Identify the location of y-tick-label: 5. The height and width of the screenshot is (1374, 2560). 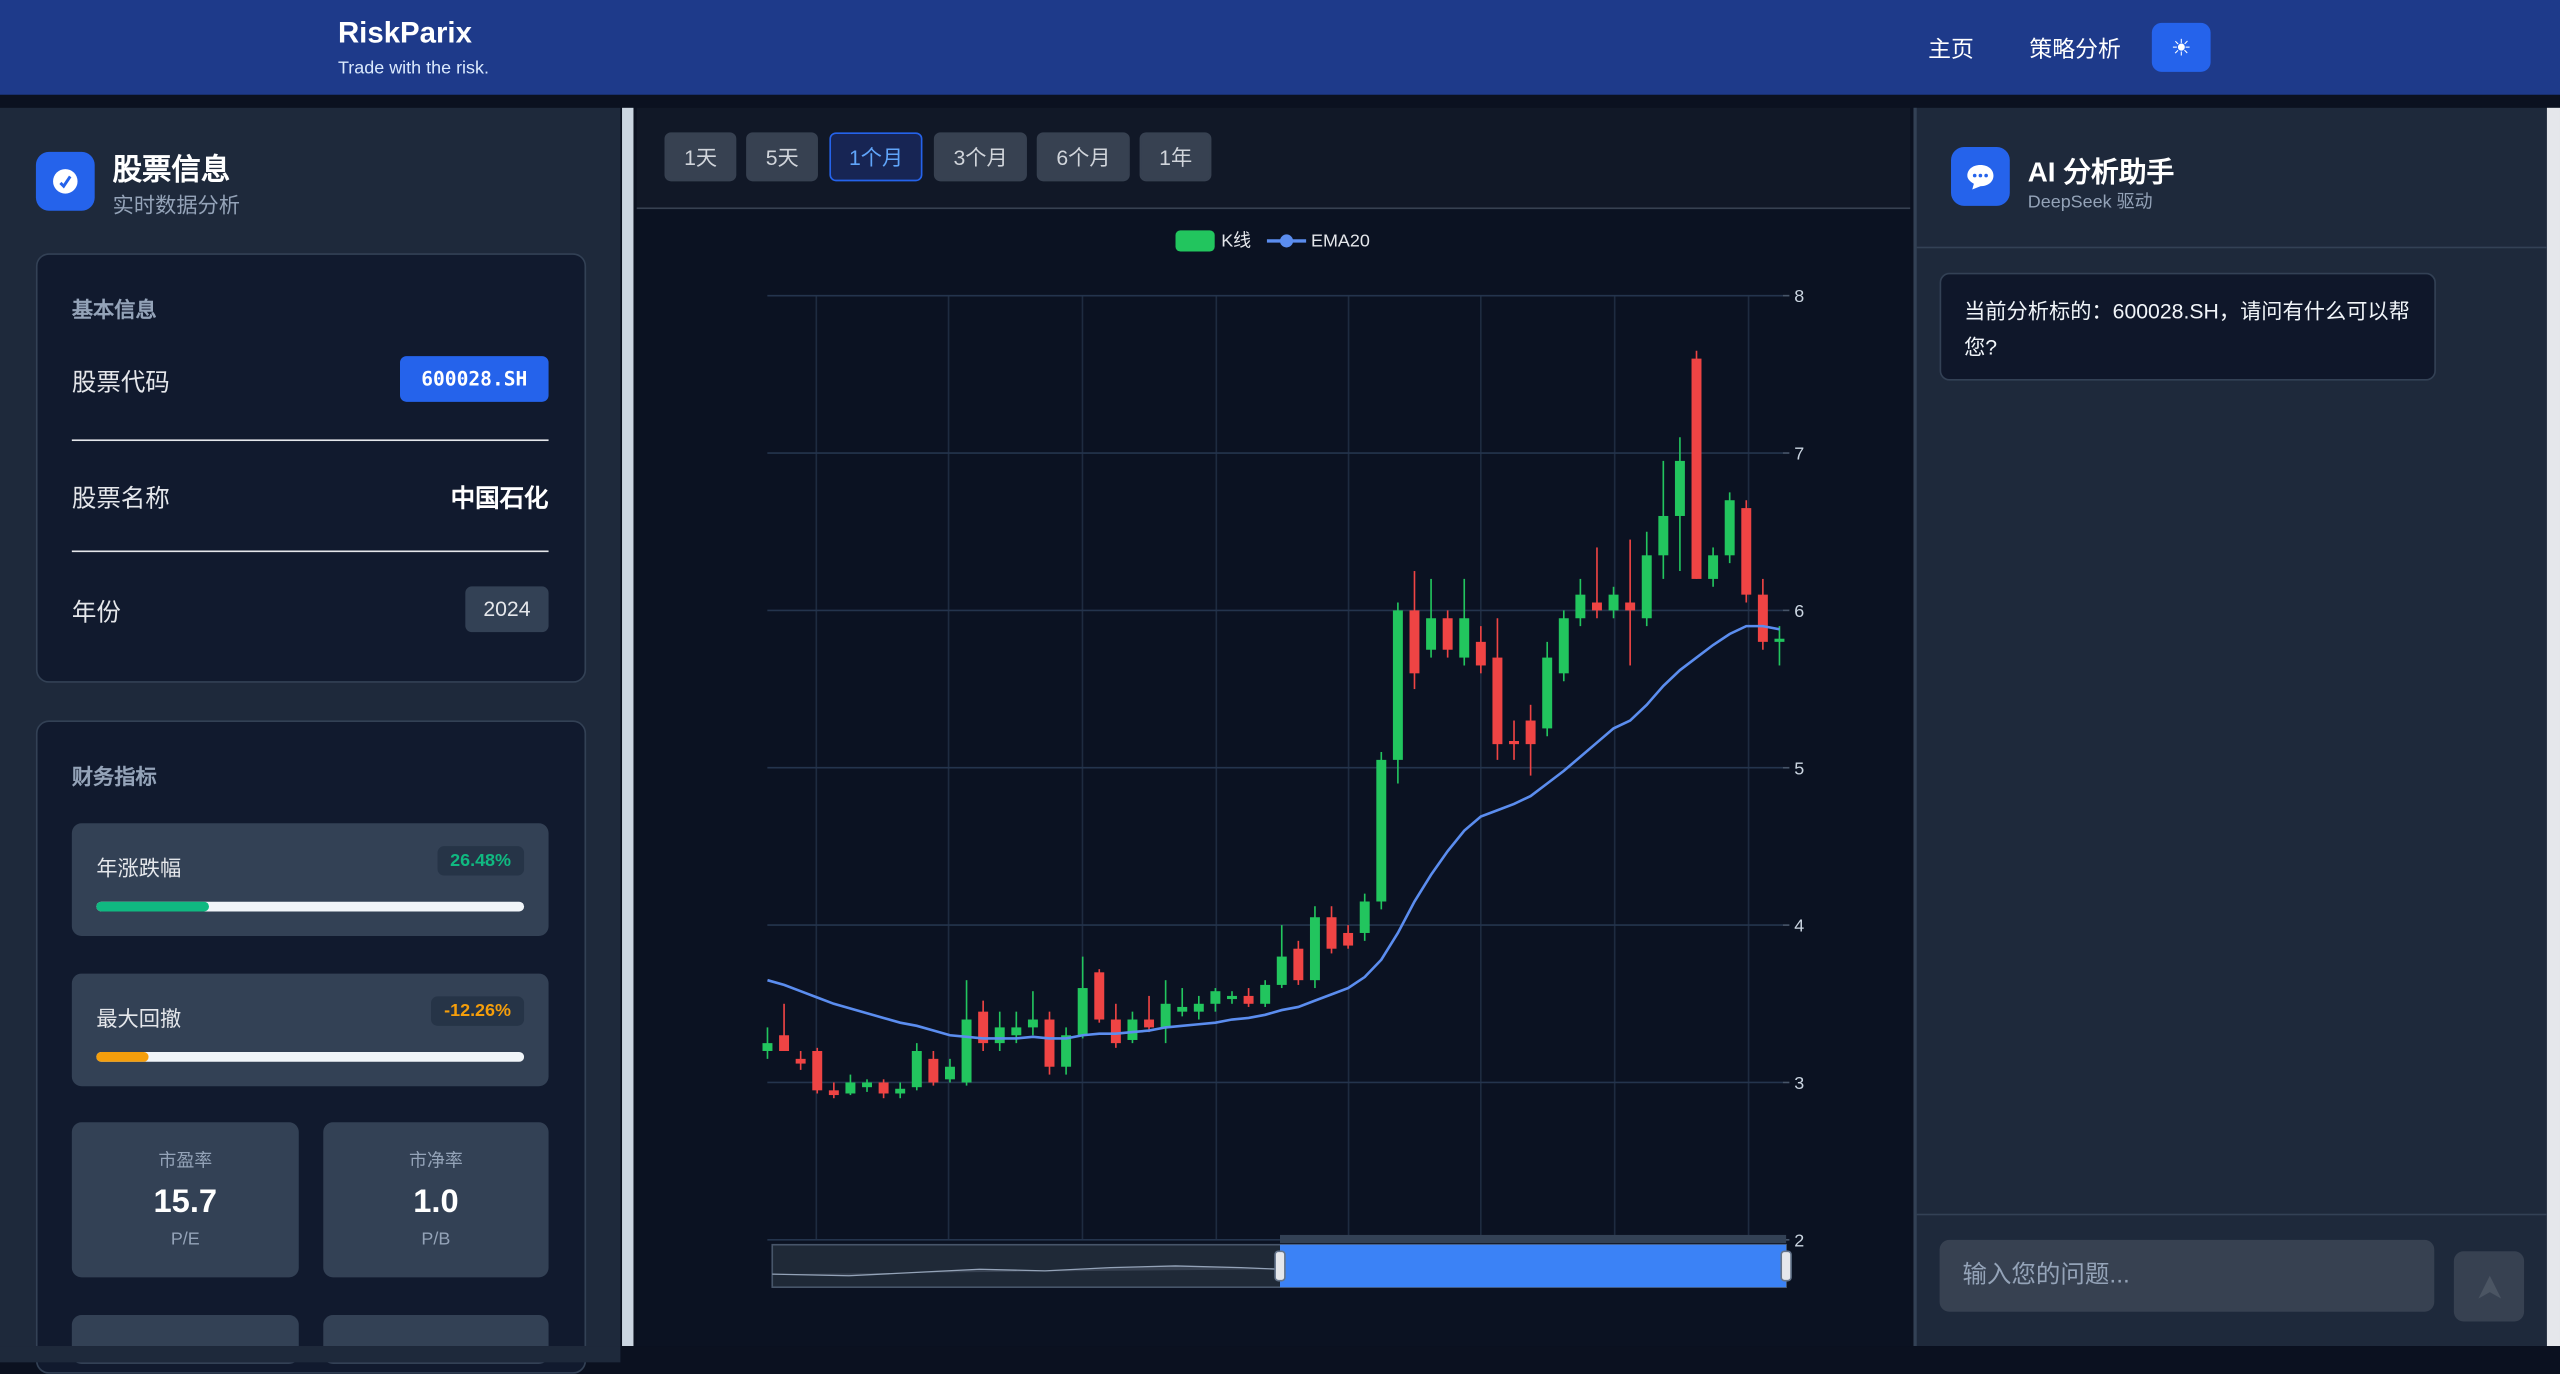
(1799, 768).